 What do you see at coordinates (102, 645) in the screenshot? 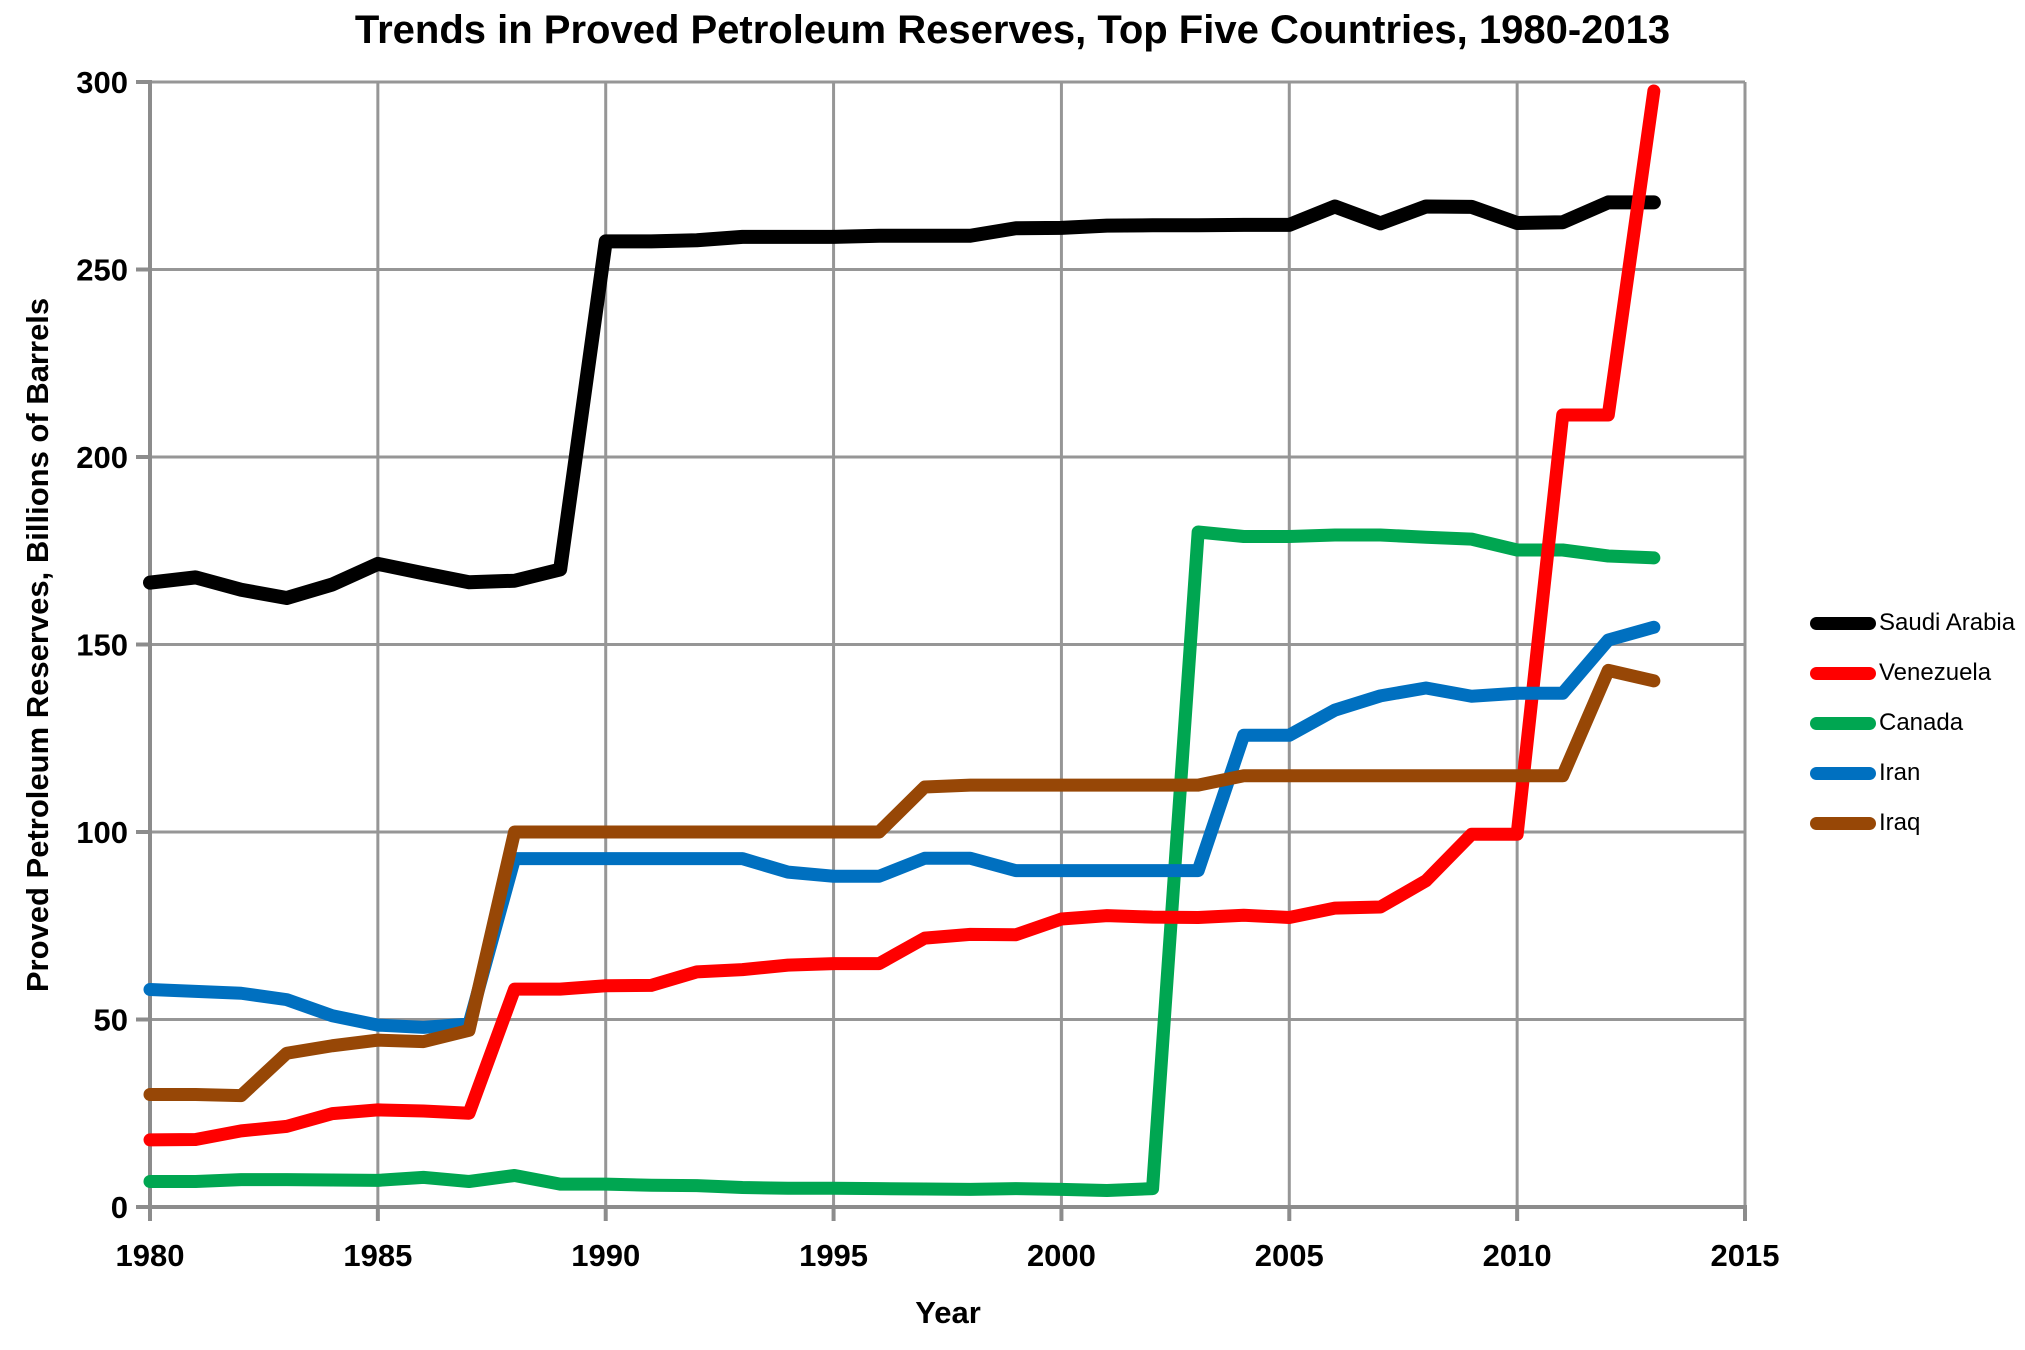
I see `y-tick-label: 150` at bounding box center [102, 645].